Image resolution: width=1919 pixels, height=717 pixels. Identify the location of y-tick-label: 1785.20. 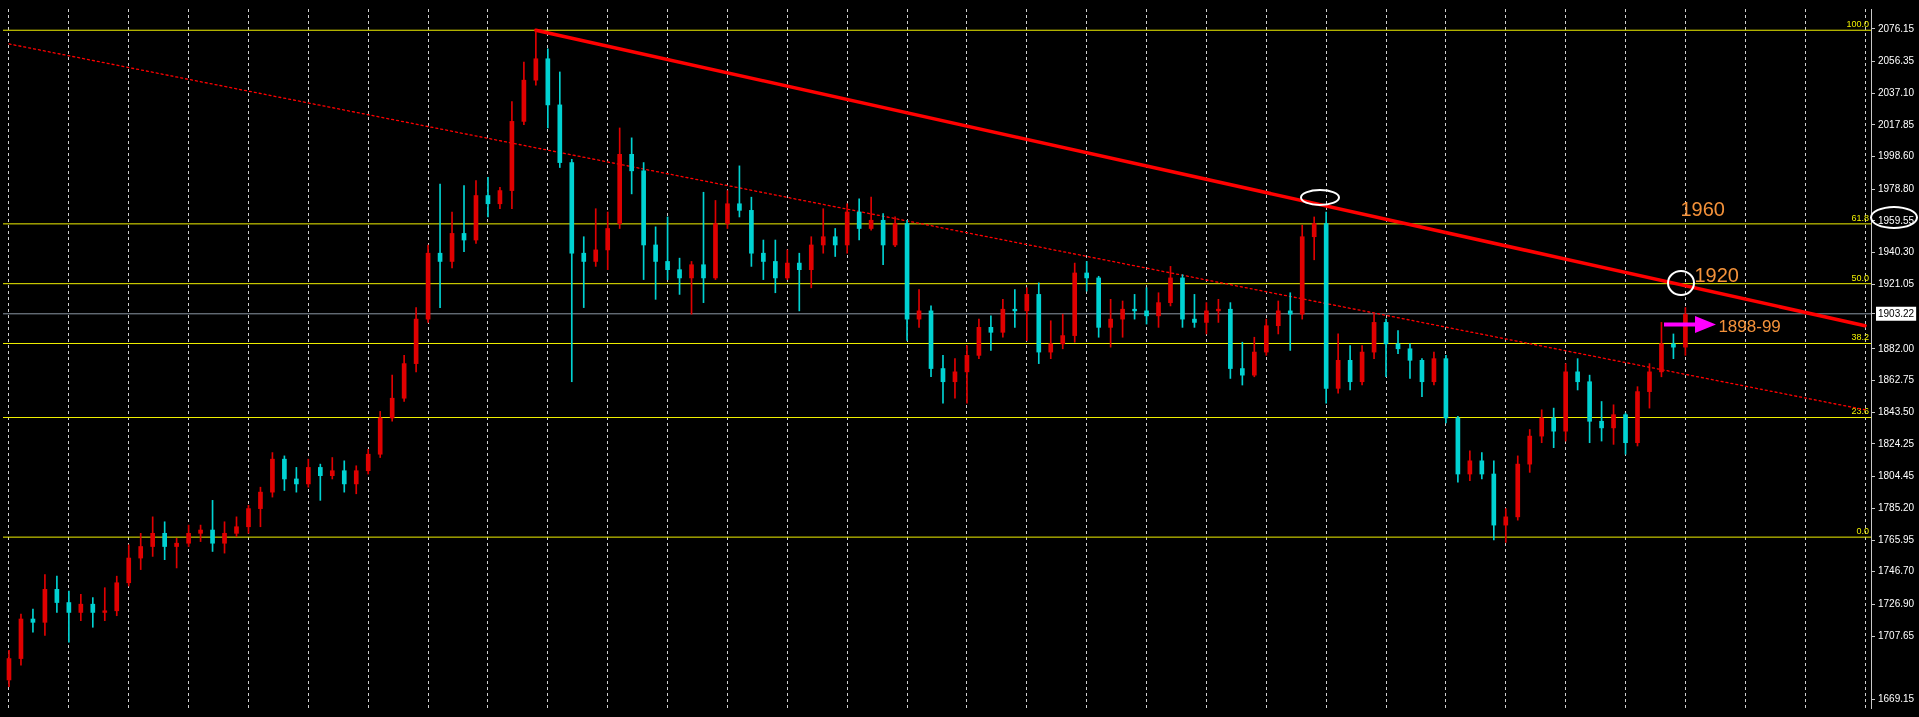
(1896, 508).